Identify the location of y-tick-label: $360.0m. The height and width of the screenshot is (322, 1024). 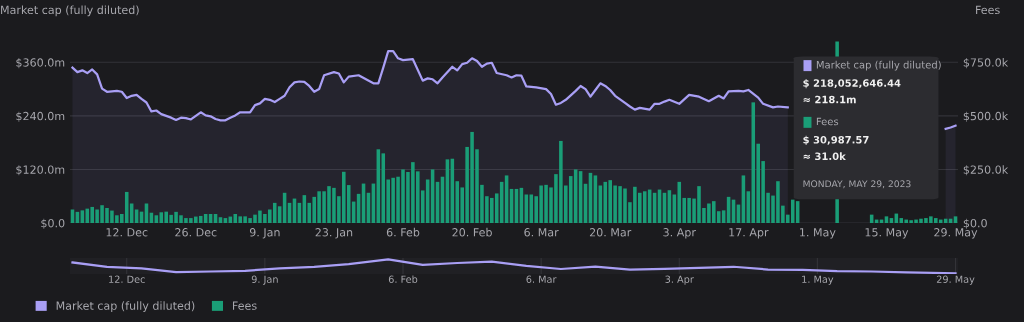
(40, 63).